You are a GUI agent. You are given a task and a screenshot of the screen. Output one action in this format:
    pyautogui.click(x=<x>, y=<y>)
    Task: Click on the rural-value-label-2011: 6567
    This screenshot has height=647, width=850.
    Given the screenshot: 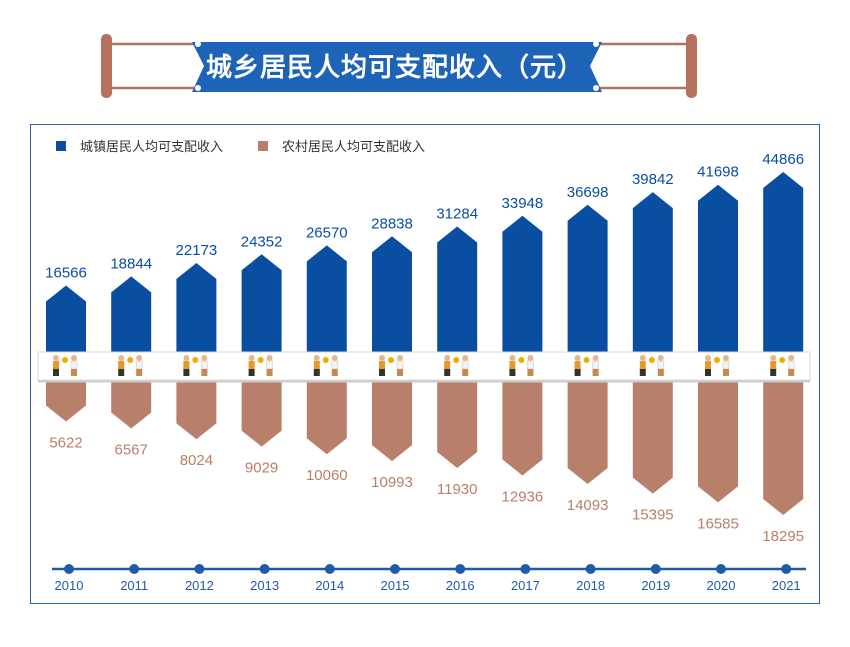 What is the action you would take?
    pyautogui.click(x=131, y=449)
    